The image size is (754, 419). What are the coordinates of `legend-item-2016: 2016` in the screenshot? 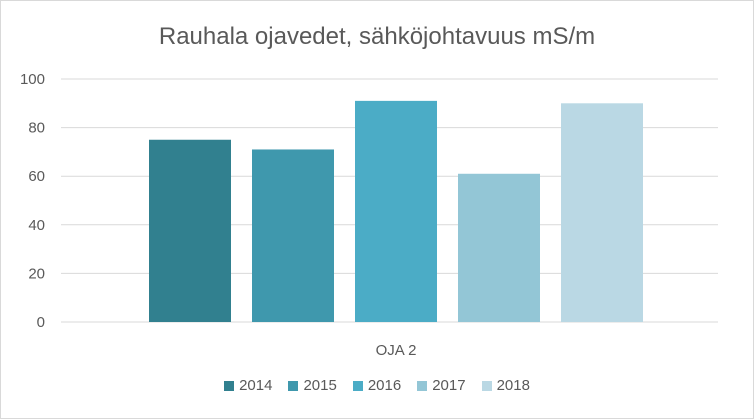 It's located at (377, 385).